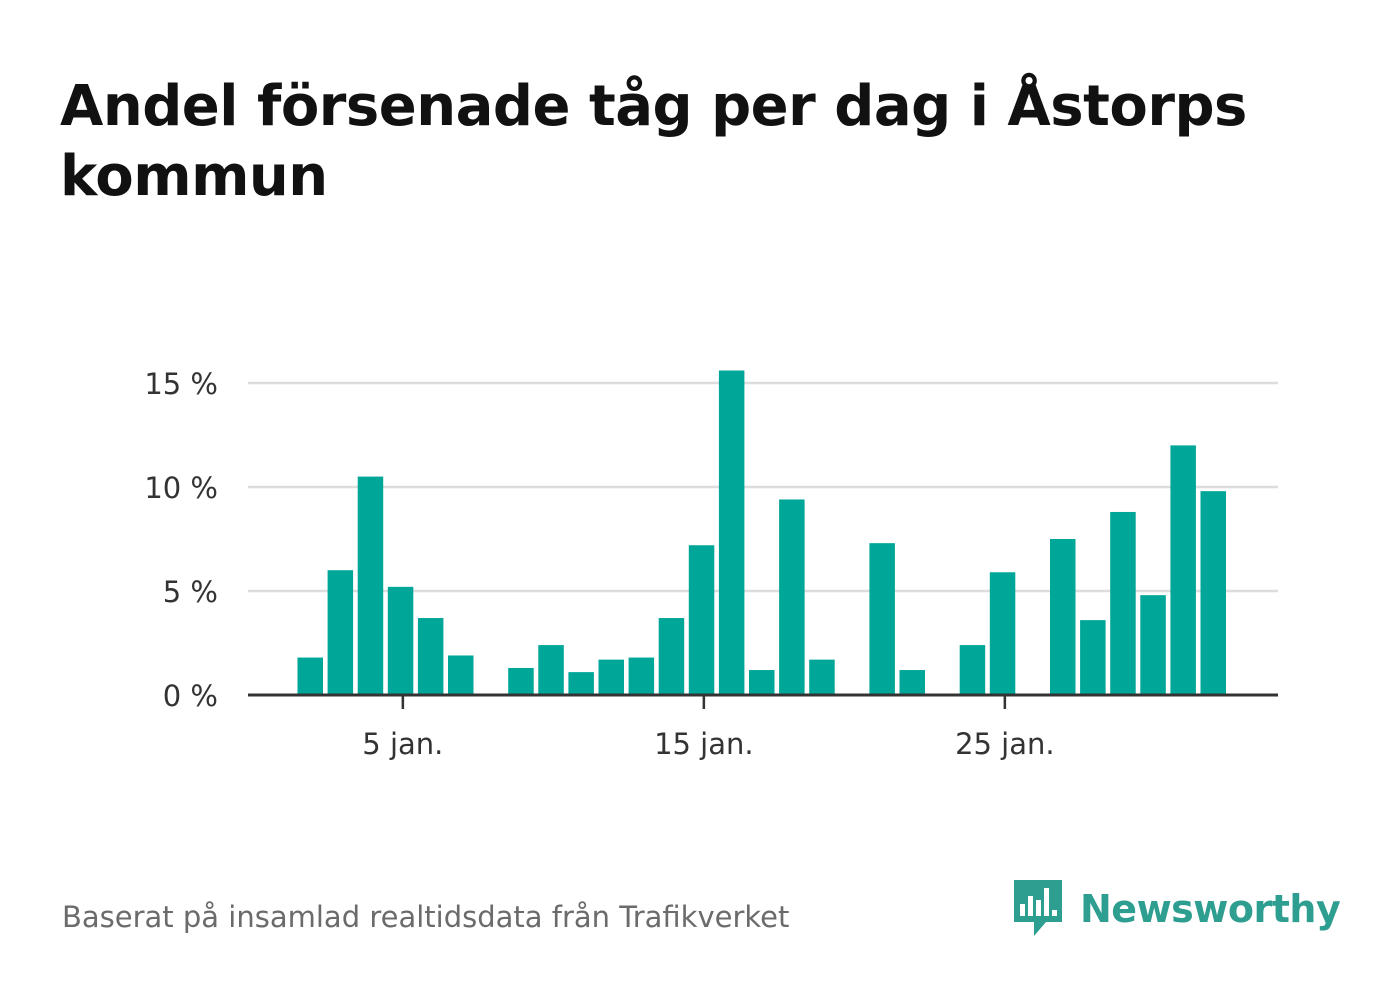 Image resolution: width=1382 pixels, height=999 pixels. I want to click on brand-name: Newsworthy, so click(1210, 909).